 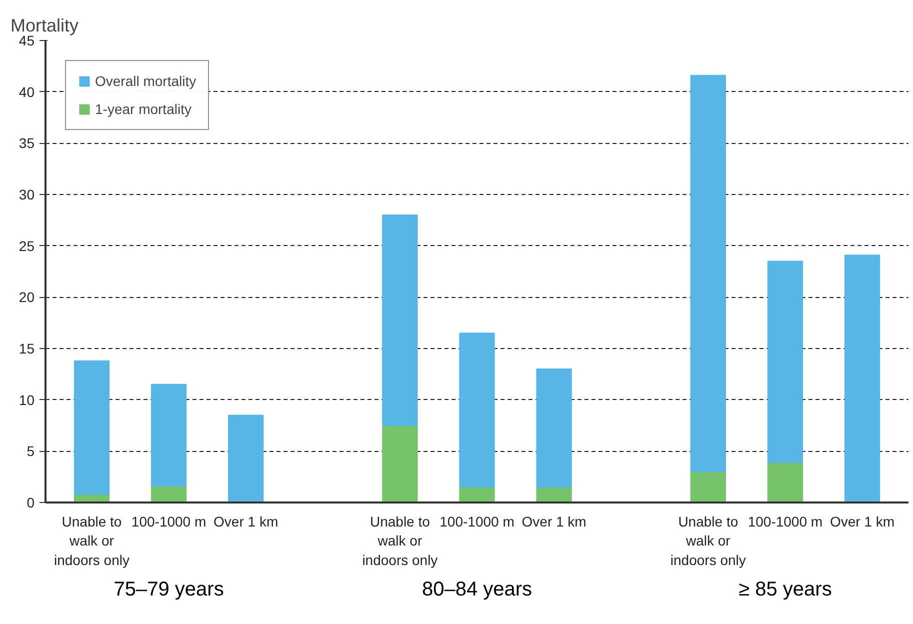 What do you see at coordinates (26, 348) in the screenshot?
I see `y-tick-label: 15` at bounding box center [26, 348].